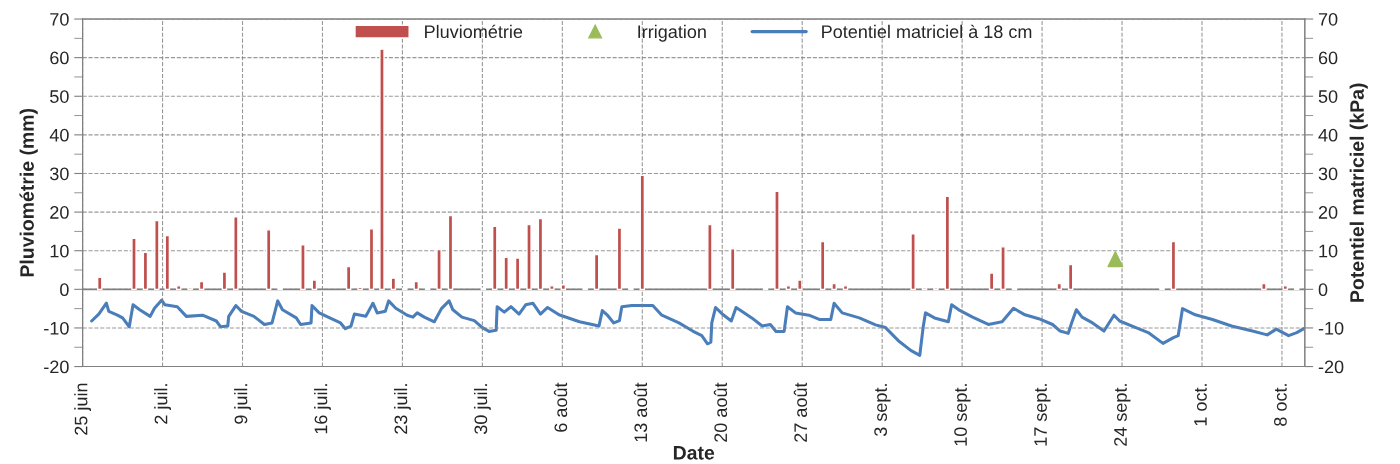  What do you see at coordinates (560, 407) in the screenshot?
I see `x-tick-label: 6 août` at bounding box center [560, 407].